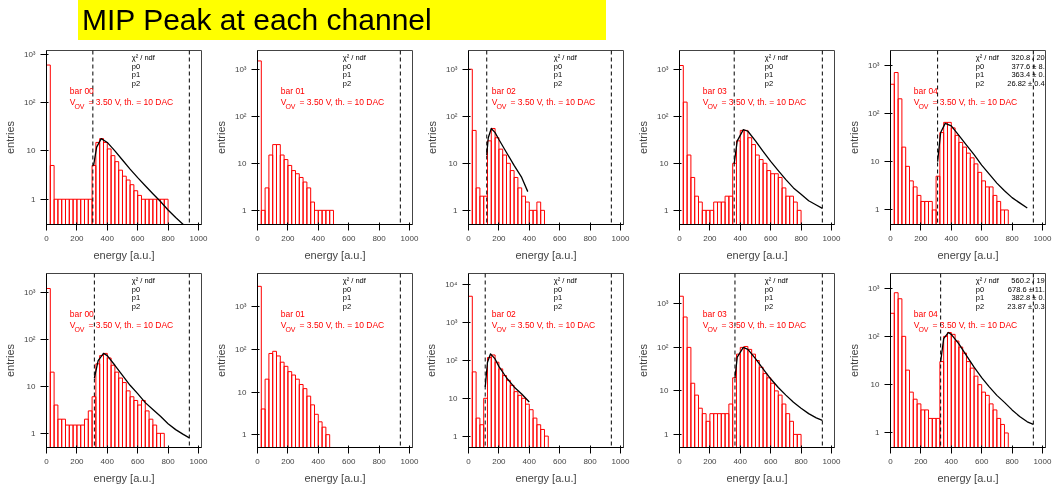 The image size is (1058, 486). Describe the element at coordinates (293, 313) in the screenshot. I see `annotation: bar 01` at that location.